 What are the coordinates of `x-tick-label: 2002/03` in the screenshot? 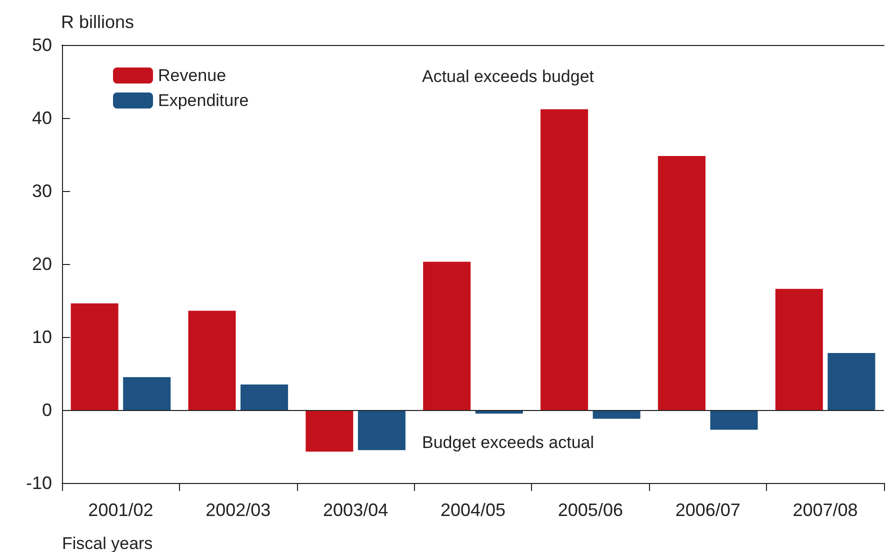 It's located at (238, 510).